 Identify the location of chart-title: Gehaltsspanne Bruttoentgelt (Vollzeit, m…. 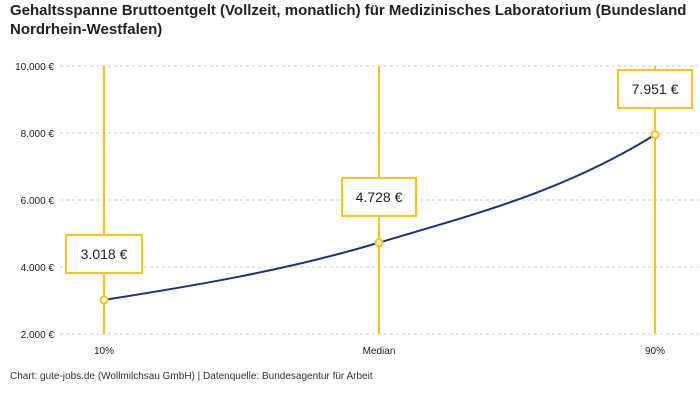
(348, 20).